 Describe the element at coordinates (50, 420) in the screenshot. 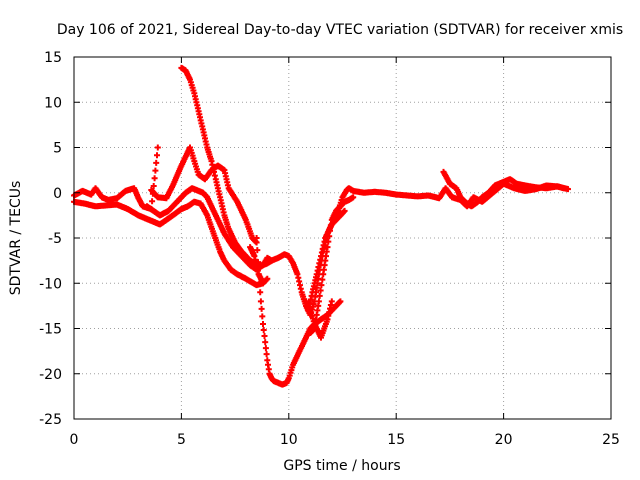

I see `y-tick-label: -25` at that location.